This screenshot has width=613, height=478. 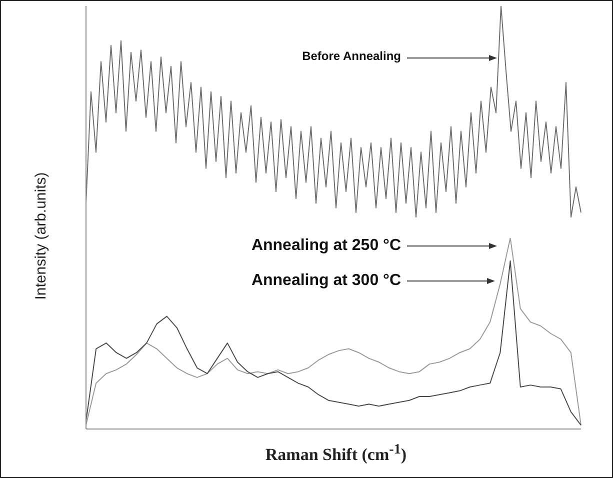 I want to click on annotation: Annealing at 250 °C, so click(x=326, y=245).